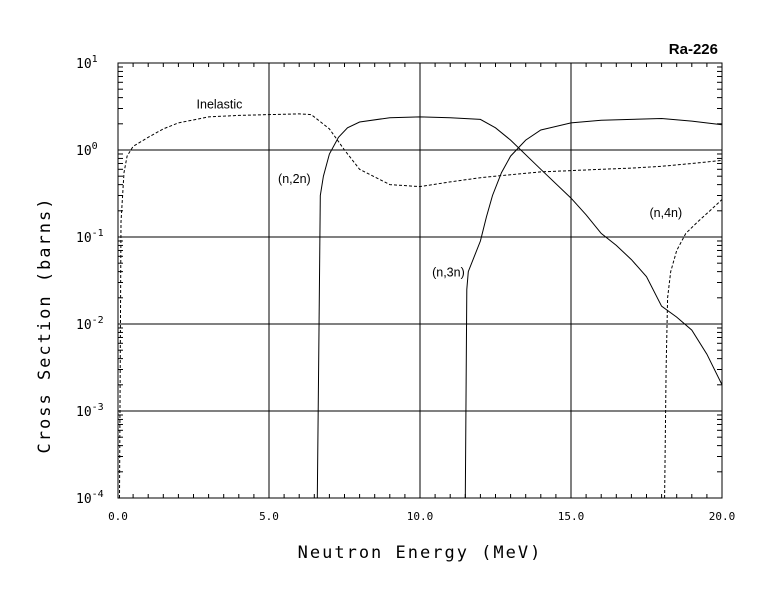 This screenshot has height=590, width=780. What do you see at coordinates (294, 179) in the screenshot?
I see `series-annotation-1: (n,2n)` at bounding box center [294, 179].